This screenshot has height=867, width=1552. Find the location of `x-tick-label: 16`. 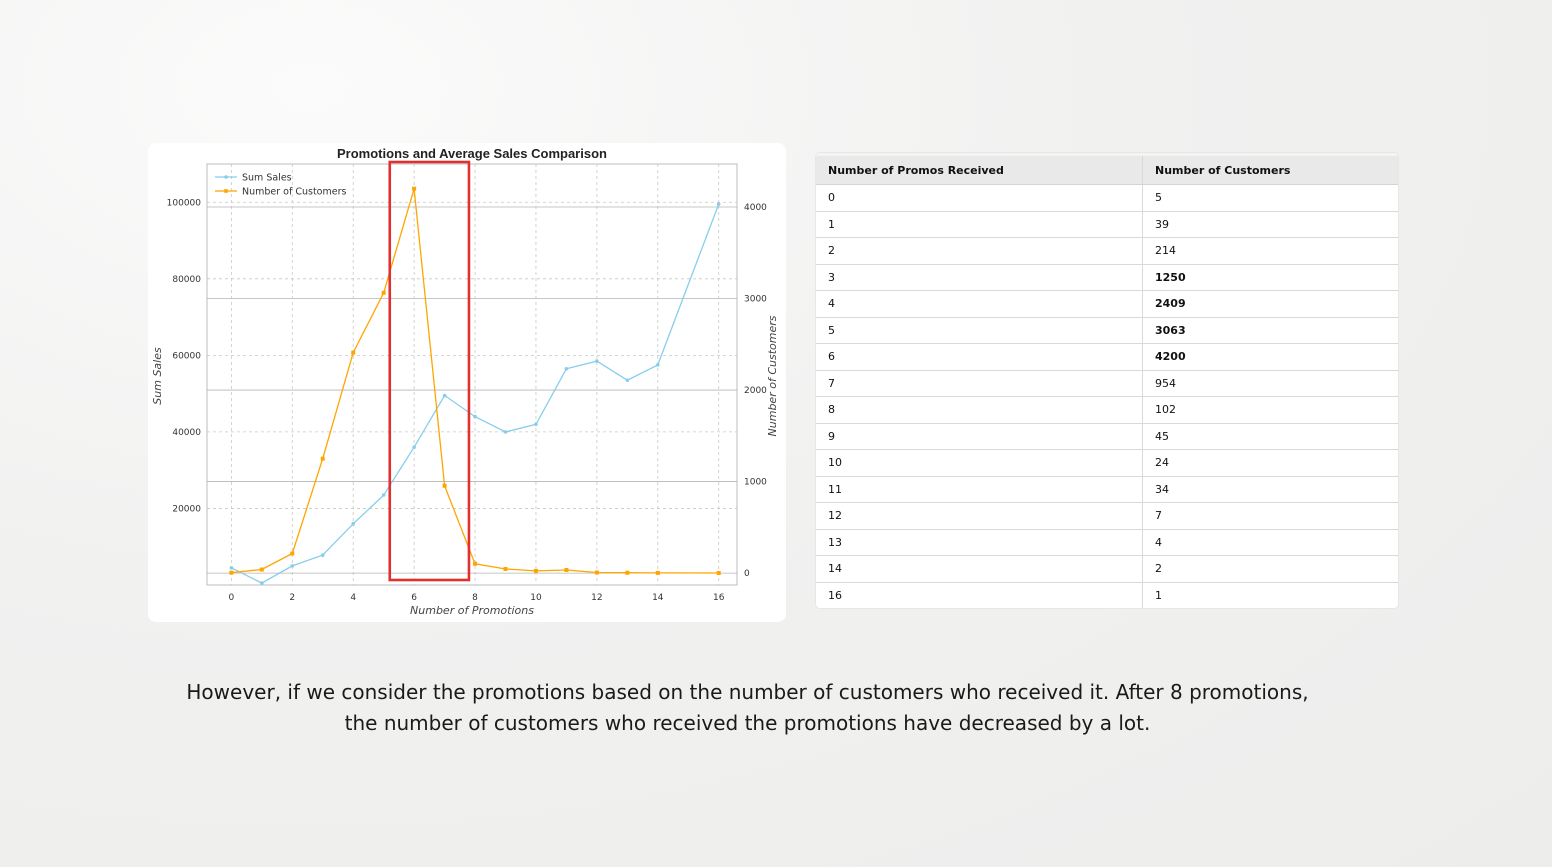

x-tick-label: 16 is located at coordinates (719, 598).